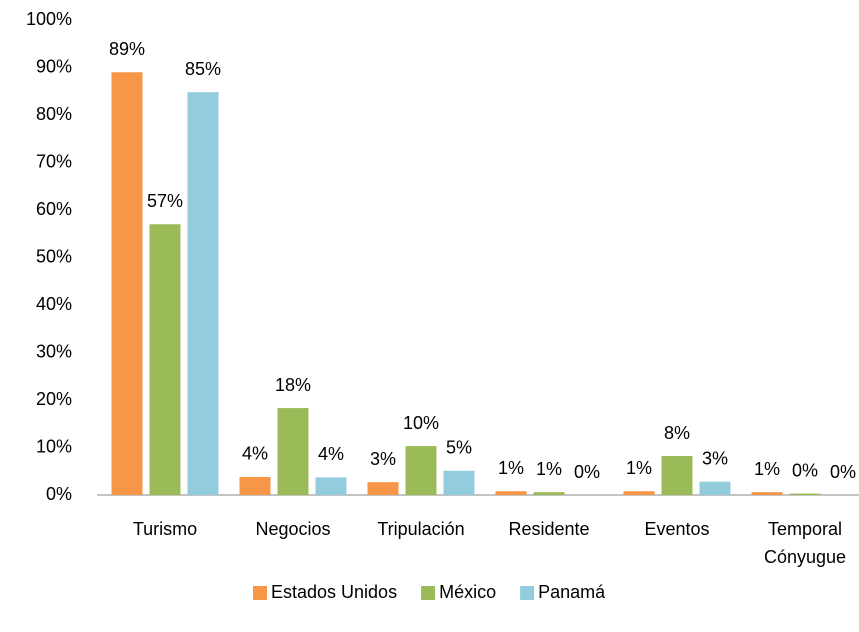 Image resolution: width=859 pixels, height=632 pixels. Describe the element at coordinates (54, 161) in the screenshot. I see `y-tick-label: 70%` at that location.